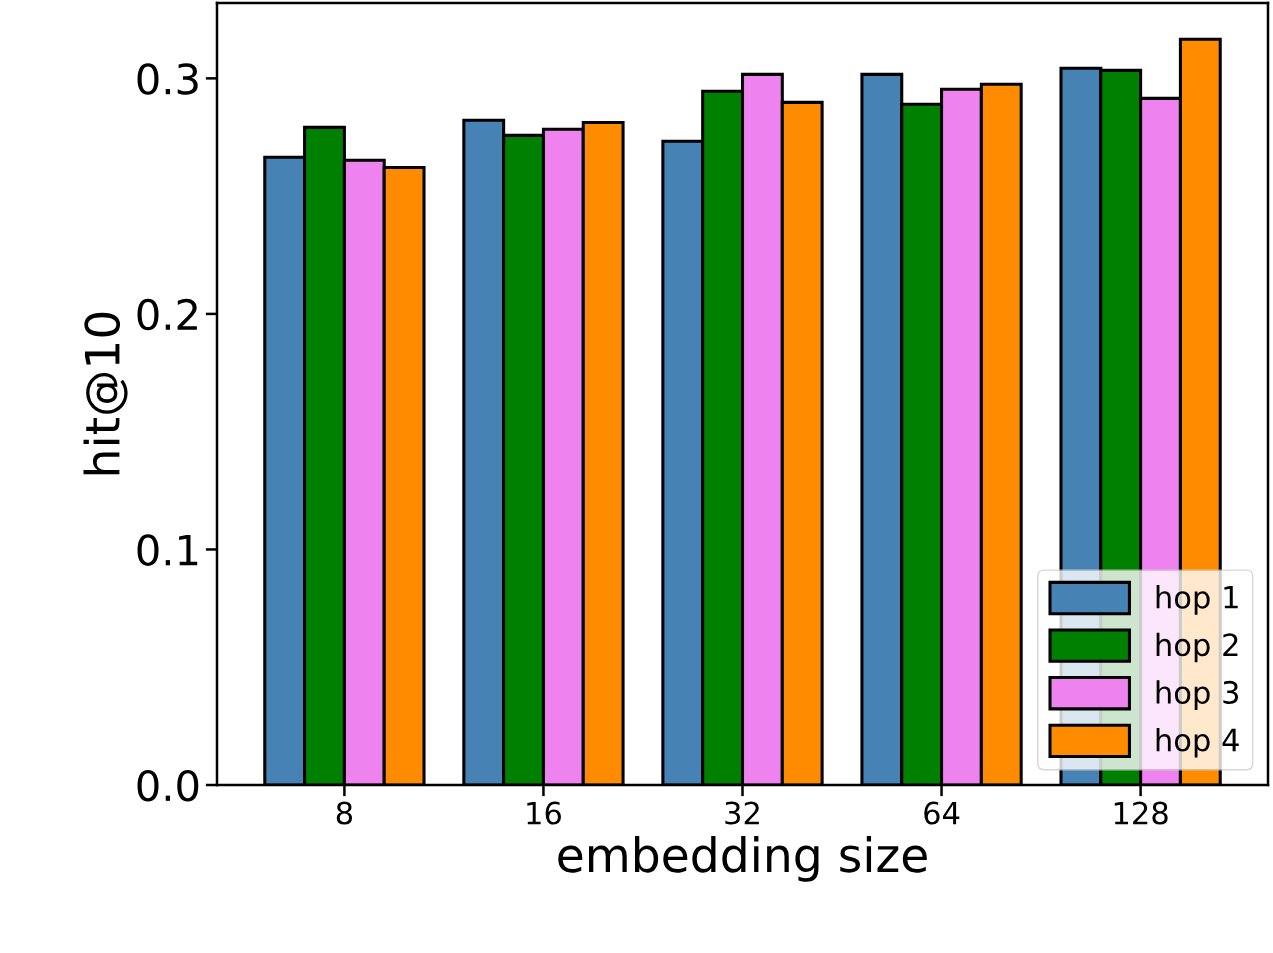 This screenshot has height=953, width=1273. Describe the element at coordinates (1197, 742) in the screenshot. I see `legend-label: hop 4` at that location.